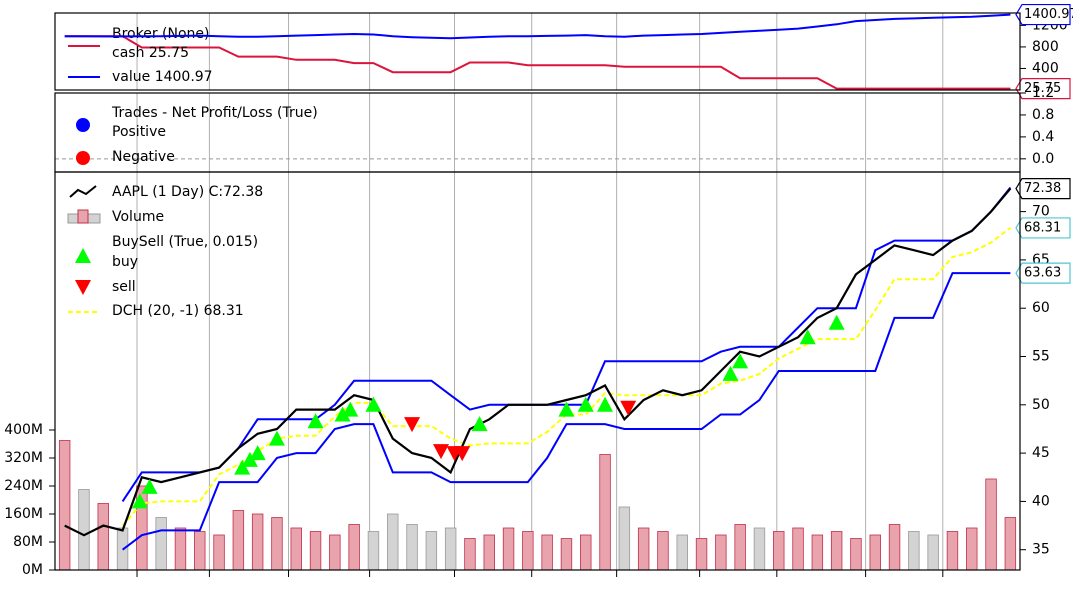  I want to click on legend-label: Volume, so click(138, 217).